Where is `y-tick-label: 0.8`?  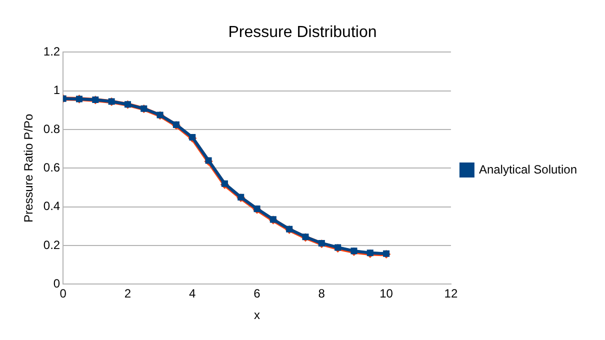 y-tick-label: 0.8 is located at coordinates (51, 129).